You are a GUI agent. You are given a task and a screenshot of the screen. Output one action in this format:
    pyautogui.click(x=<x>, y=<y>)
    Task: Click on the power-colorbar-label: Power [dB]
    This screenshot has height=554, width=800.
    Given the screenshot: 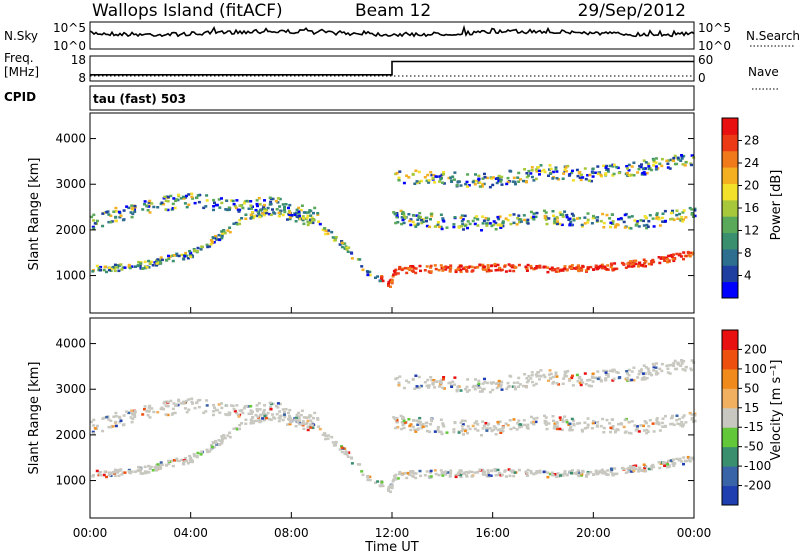 What is the action you would take?
    pyautogui.click(x=776, y=205)
    